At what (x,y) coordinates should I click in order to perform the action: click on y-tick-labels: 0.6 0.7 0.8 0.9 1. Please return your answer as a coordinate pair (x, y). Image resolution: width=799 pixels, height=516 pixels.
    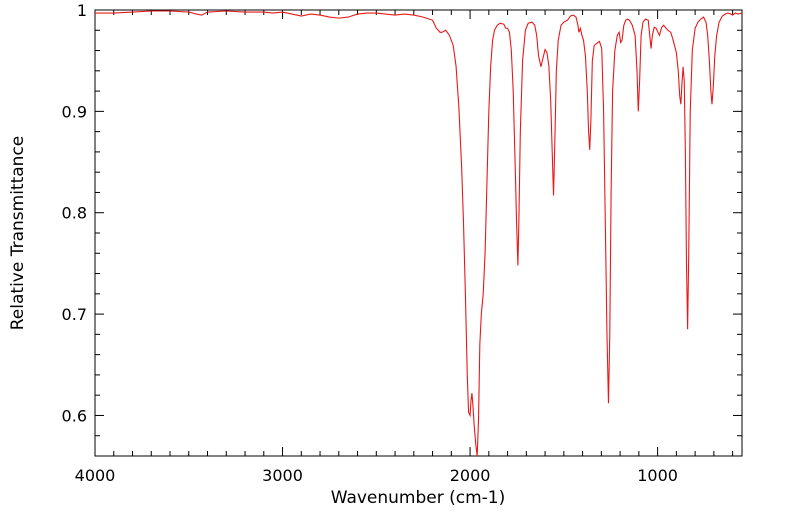
    Looking at the image, I should click on (74, 213).